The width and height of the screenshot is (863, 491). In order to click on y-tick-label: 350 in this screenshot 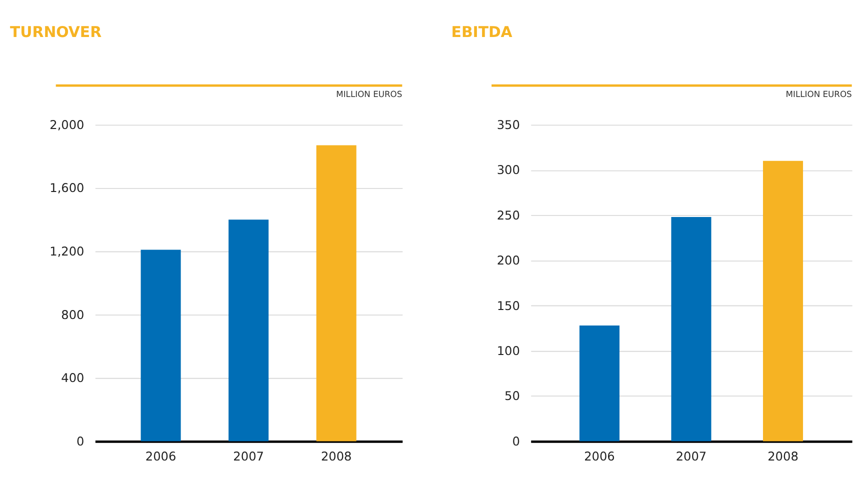, I will do `click(508, 125)`.